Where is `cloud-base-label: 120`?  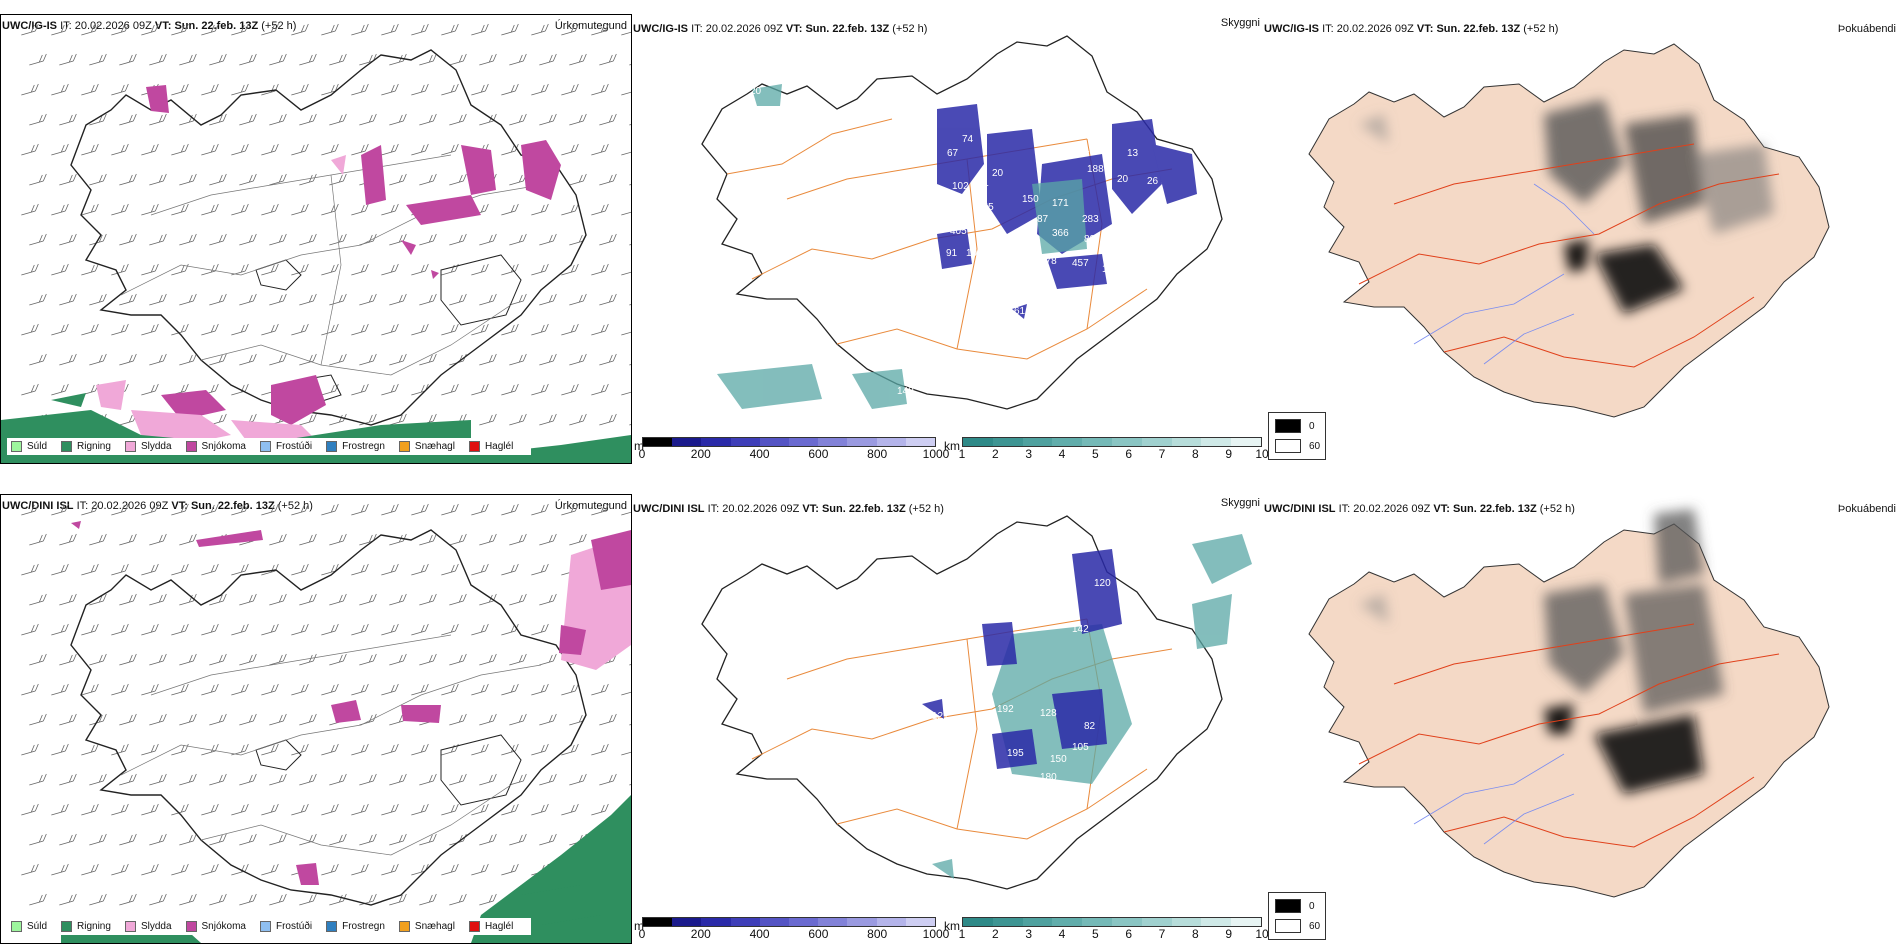
cloud-base-label: 120 is located at coordinates (1102, 583).